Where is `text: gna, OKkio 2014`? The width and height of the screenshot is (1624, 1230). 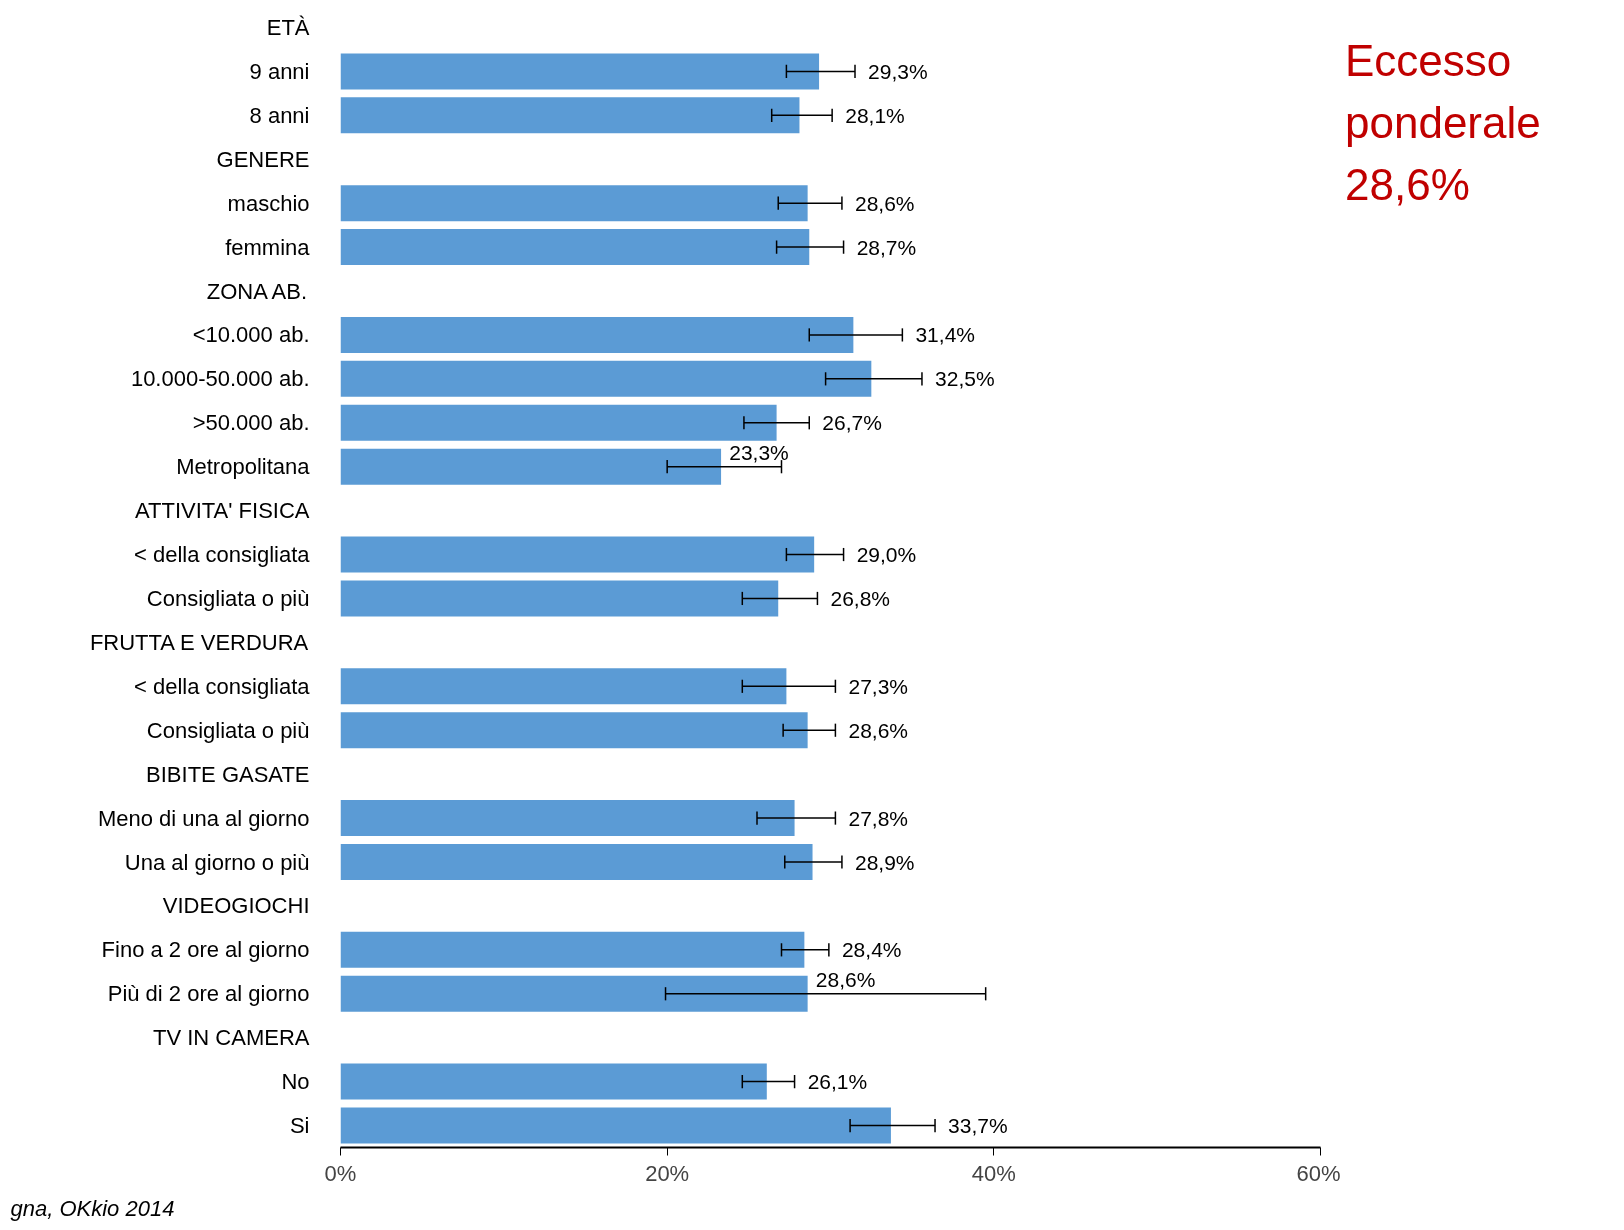 text: gna, OKkio 2014 is located at coordinates (92, 1208).